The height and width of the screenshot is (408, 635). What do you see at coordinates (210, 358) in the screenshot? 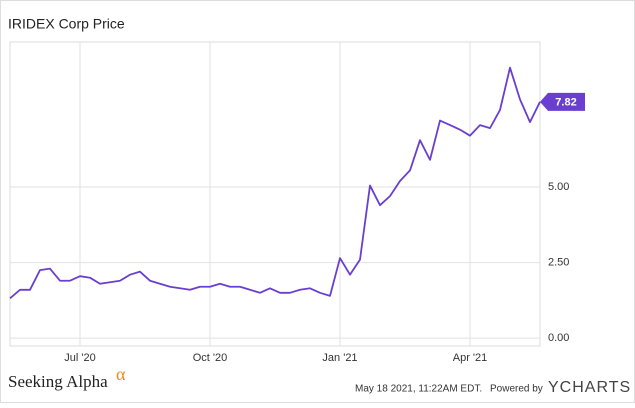
I see `x-tick-label: Oct '20` at bounding box center [210, 358].